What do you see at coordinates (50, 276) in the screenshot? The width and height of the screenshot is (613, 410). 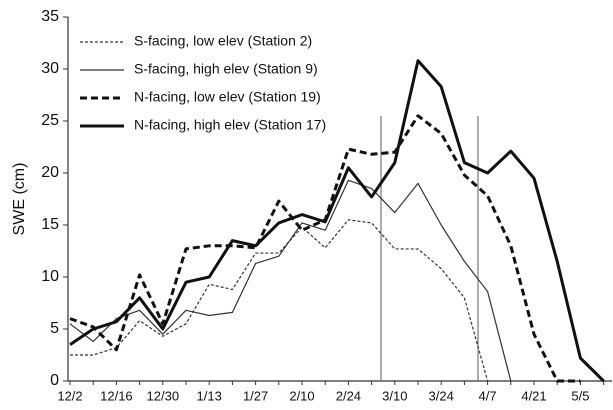 I see `y-tick-label: 10` at bounding box center [50, 276].